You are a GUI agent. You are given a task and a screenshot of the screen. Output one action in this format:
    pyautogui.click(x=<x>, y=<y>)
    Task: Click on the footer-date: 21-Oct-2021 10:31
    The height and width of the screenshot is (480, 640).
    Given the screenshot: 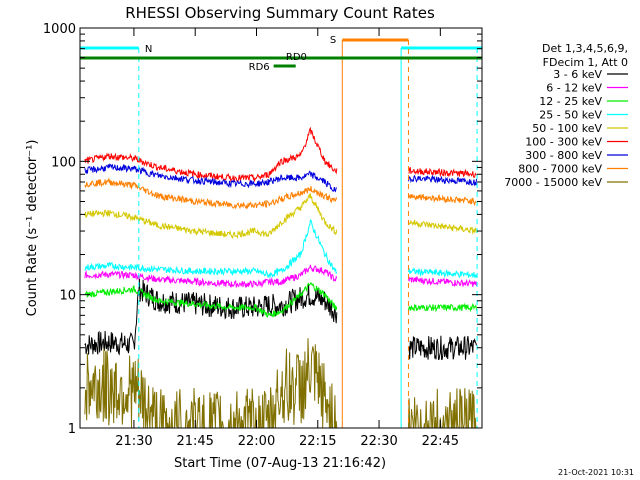 What is the action you would take?
    pyautogui.click(x=596, y=472)
    